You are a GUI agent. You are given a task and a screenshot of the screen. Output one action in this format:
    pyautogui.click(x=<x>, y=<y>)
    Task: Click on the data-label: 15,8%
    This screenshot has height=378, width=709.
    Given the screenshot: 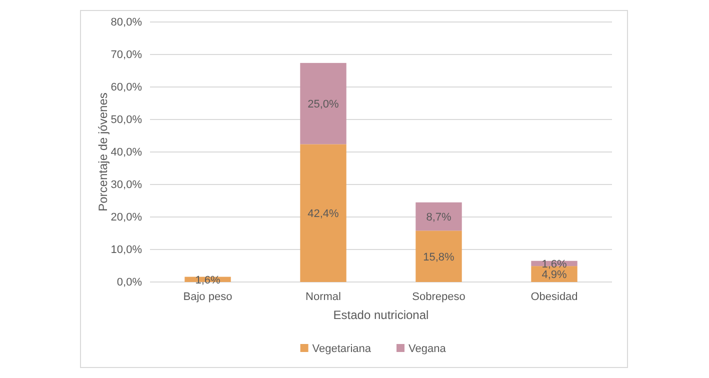 What is the action you would take?
    pyautogui.click(x=439, y=257)
    